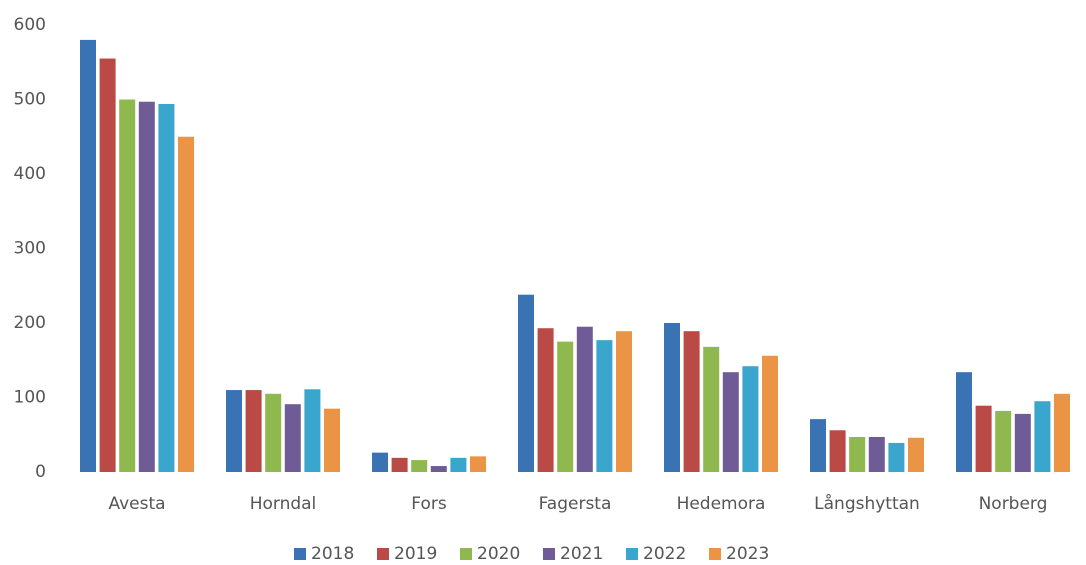 The width and height of the screenshot is (1086, 565). Describe the element at coordinates (30, 174) in the screenshot. I see `y-tick-label: 400` at that location.